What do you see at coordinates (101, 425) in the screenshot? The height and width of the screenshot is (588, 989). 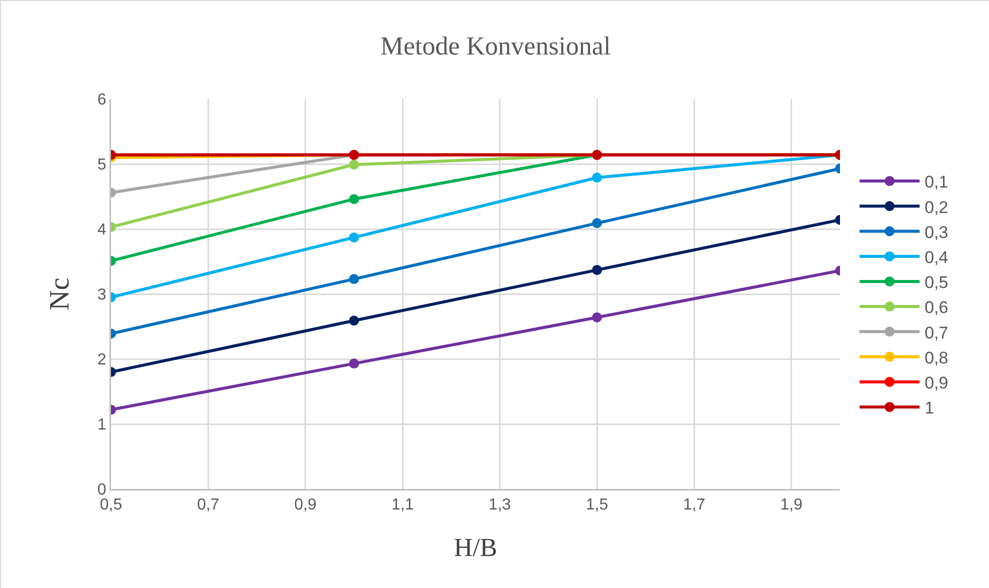 I see `y-tick-label: 1` at bounding box center [101, 425].